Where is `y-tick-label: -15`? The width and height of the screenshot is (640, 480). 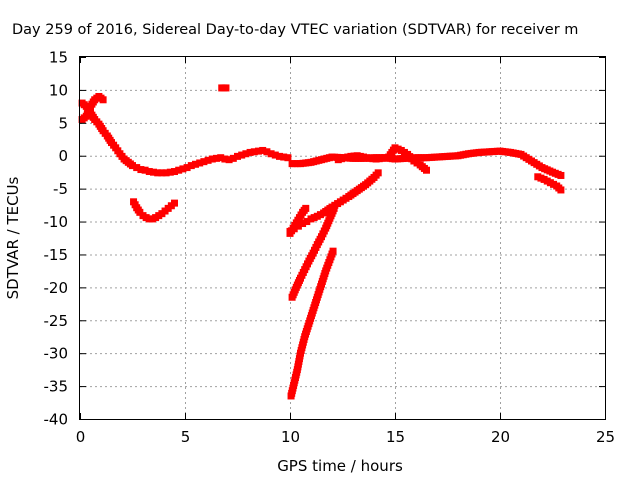 y-tick-label: -15 is located at coordinates (56, 255).